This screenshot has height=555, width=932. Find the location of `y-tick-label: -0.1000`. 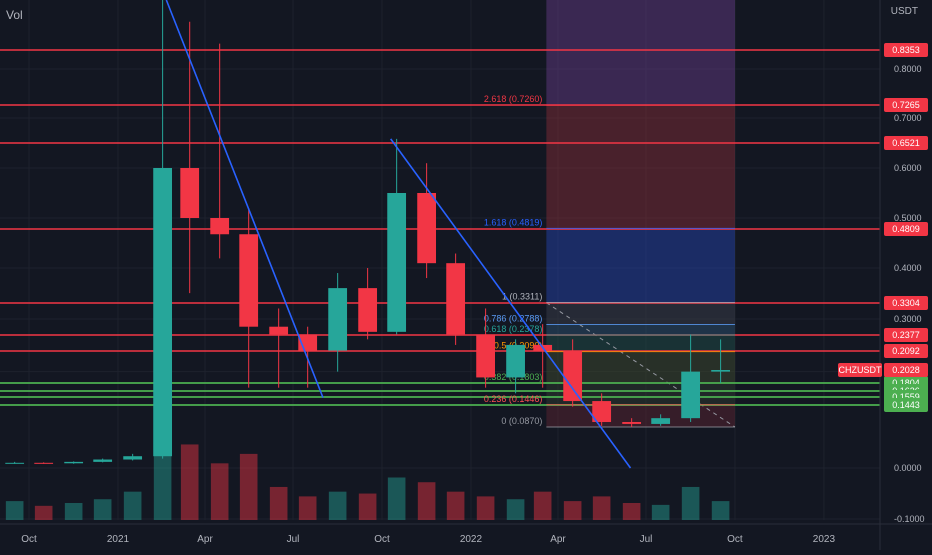

y-tick-label: -0.1000 is located at coordinates (909, 519).